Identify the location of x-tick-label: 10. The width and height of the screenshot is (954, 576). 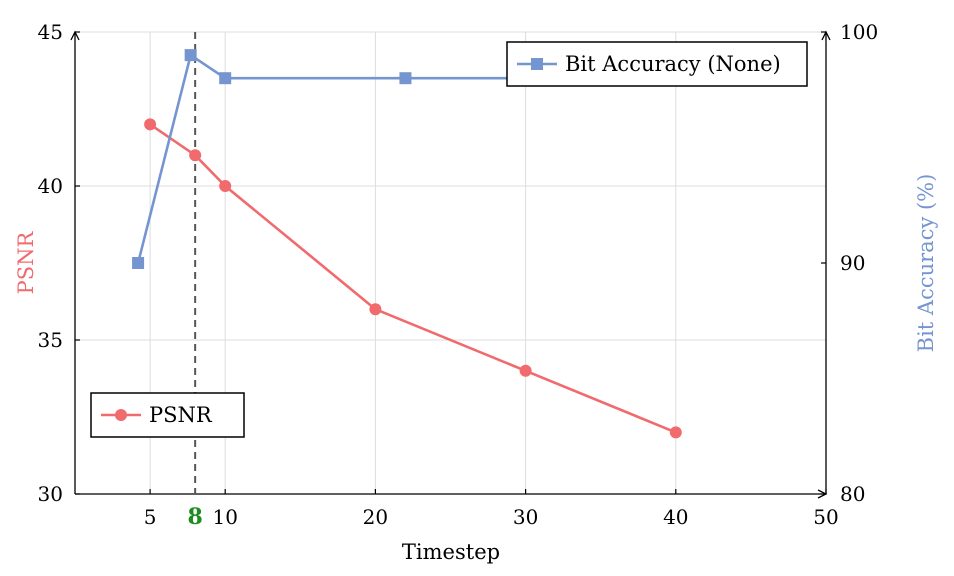
(224, 517).